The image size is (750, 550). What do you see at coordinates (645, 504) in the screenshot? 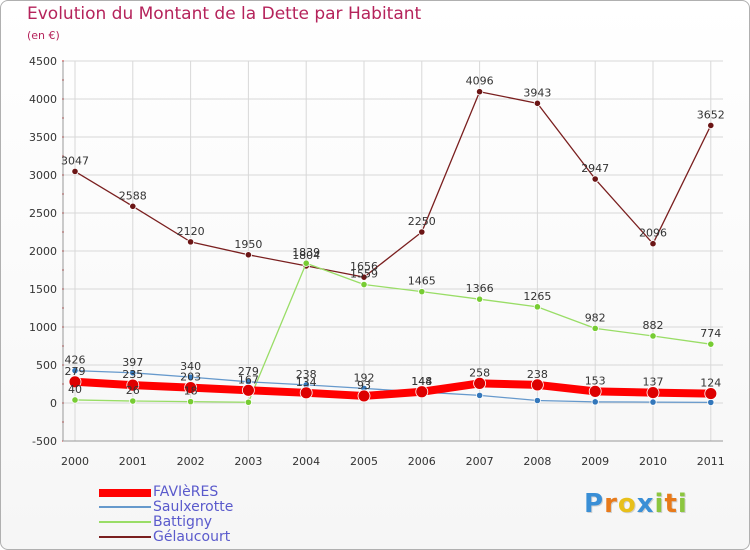
I see `logo-letter: x` at bounding box center [645, 504].